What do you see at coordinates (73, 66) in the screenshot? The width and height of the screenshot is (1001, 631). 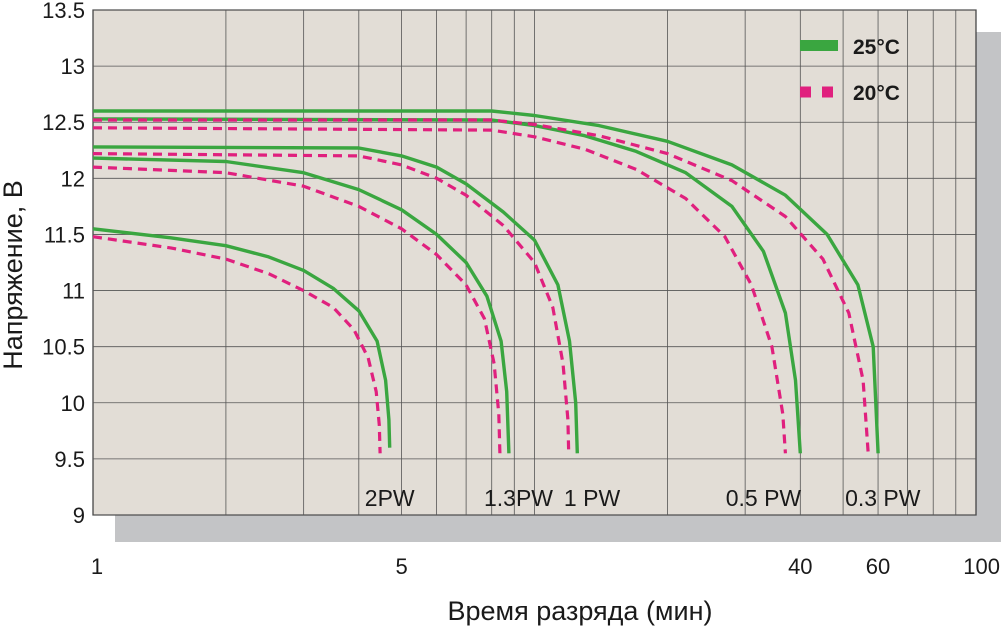 I see `y-tick-label: 13` at bounding box center [73, 66].